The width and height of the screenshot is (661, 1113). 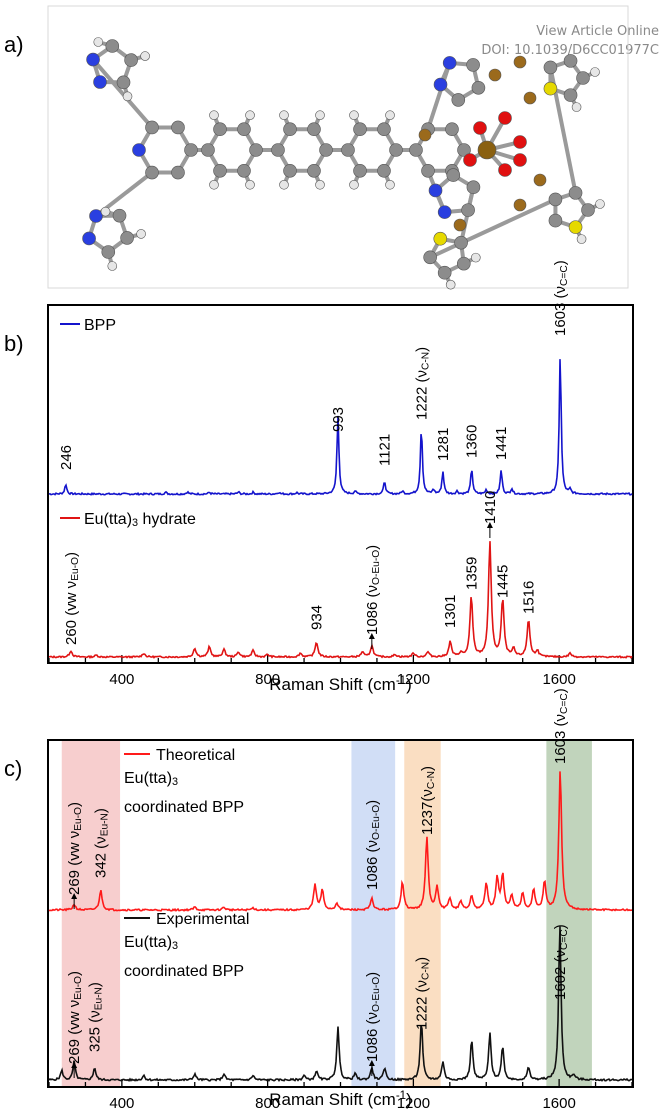 I want to click on chart-c-axis-label: Raman Shift (cm-1), so click(x=340, y=1099).